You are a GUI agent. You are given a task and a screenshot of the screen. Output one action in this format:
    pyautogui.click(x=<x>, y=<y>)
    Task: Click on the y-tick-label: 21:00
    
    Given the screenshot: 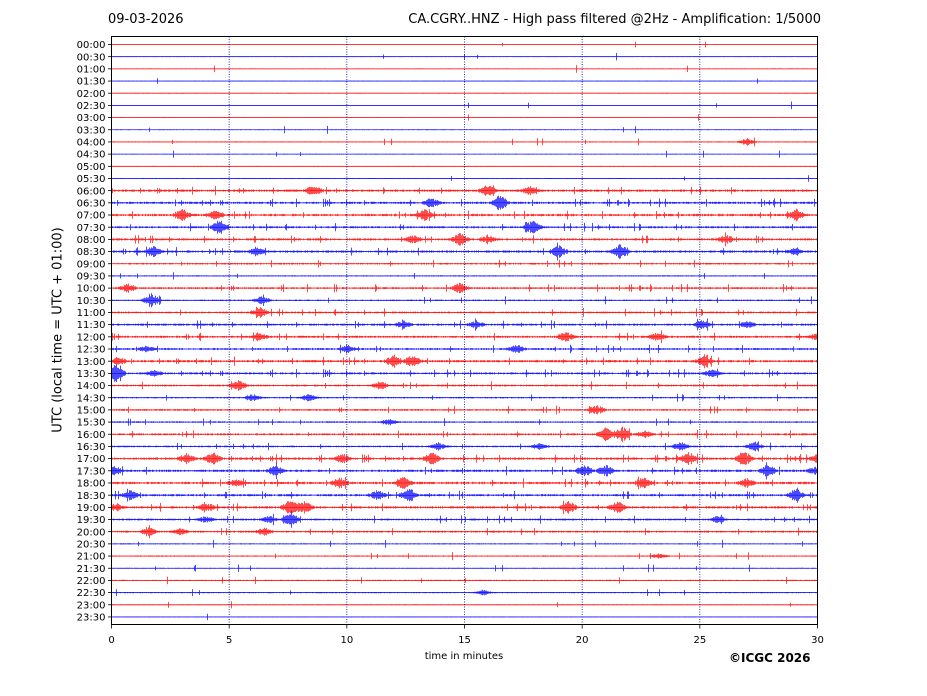 What is the action you would take?
    pyautogui.click(x=91, y=557)
    